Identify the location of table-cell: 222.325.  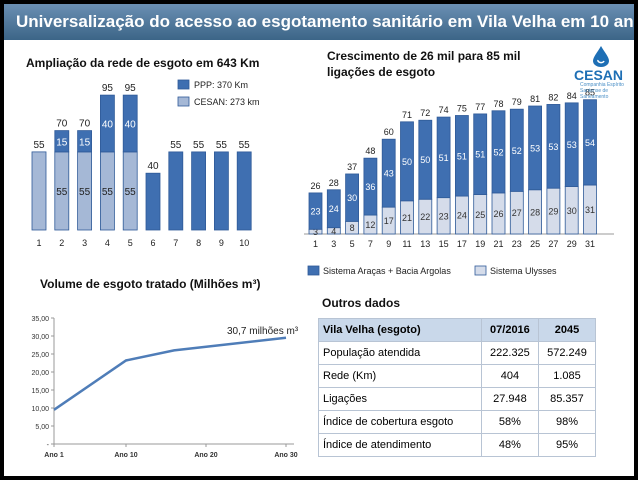
(509, 353).